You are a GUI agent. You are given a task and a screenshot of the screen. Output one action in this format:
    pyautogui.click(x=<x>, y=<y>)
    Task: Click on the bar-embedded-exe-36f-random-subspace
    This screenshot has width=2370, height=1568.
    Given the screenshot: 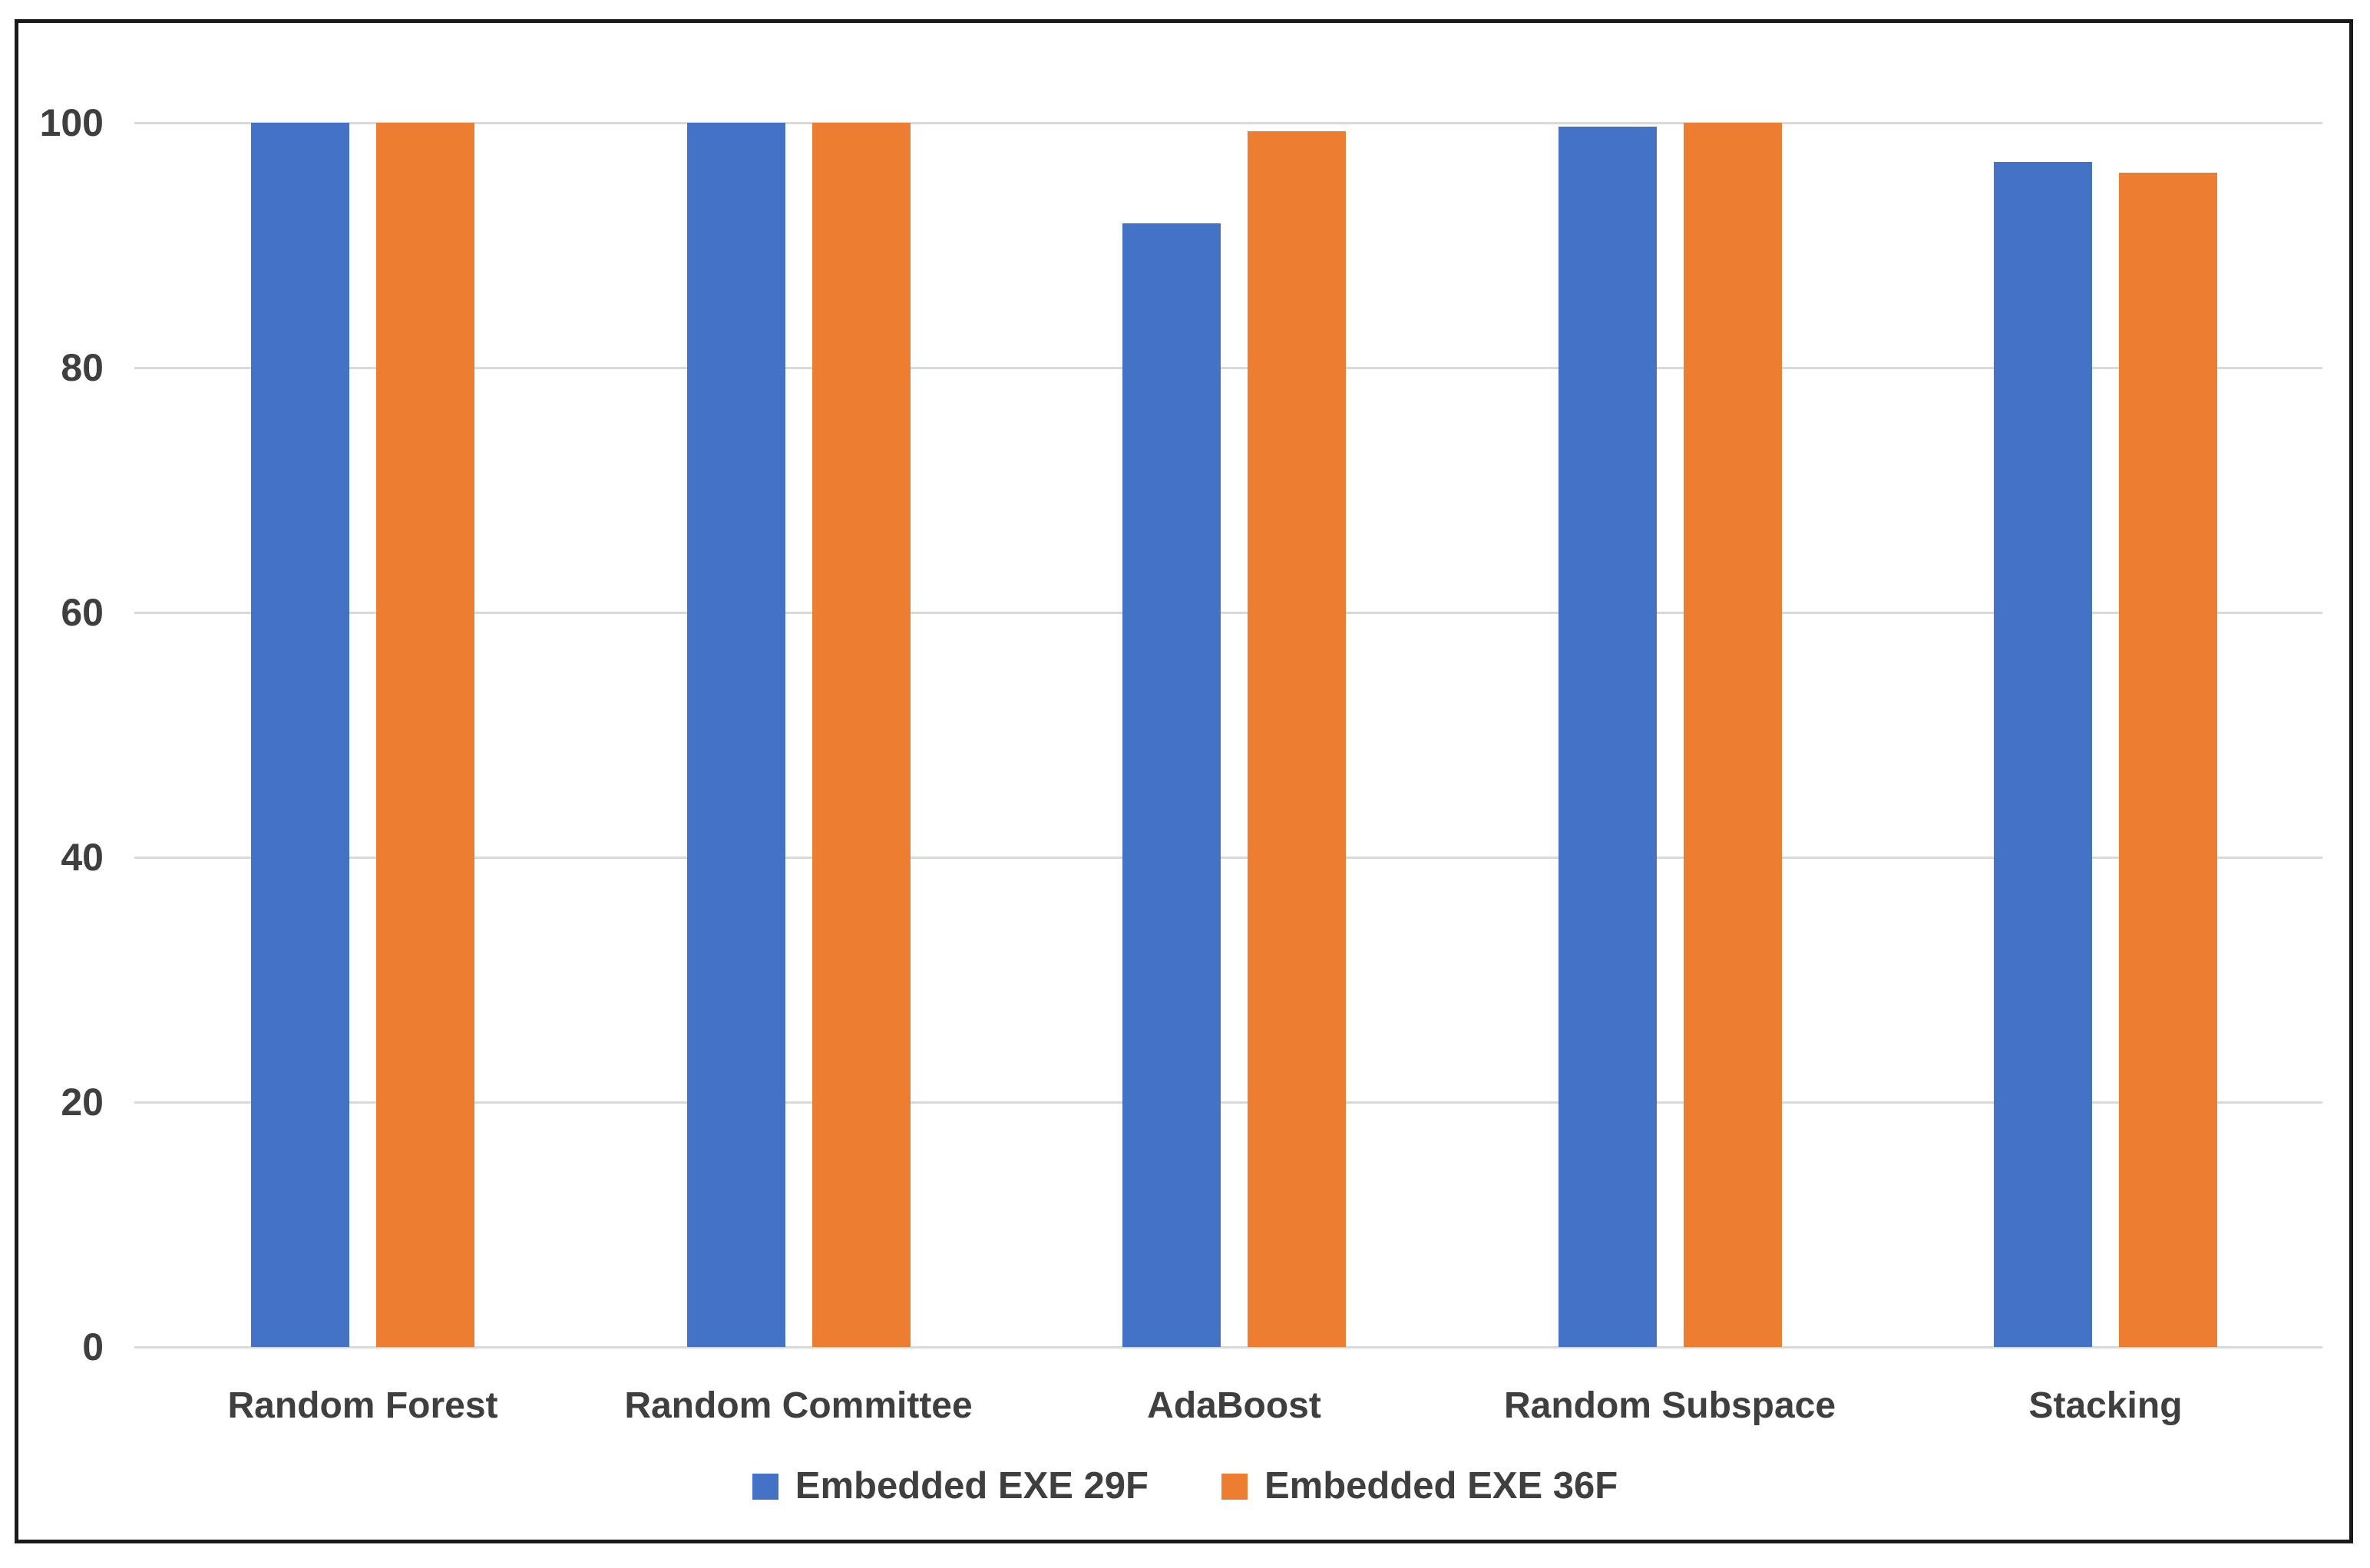 What is the action you would take?
    pyautogui.click(x=1733, y=735)
    